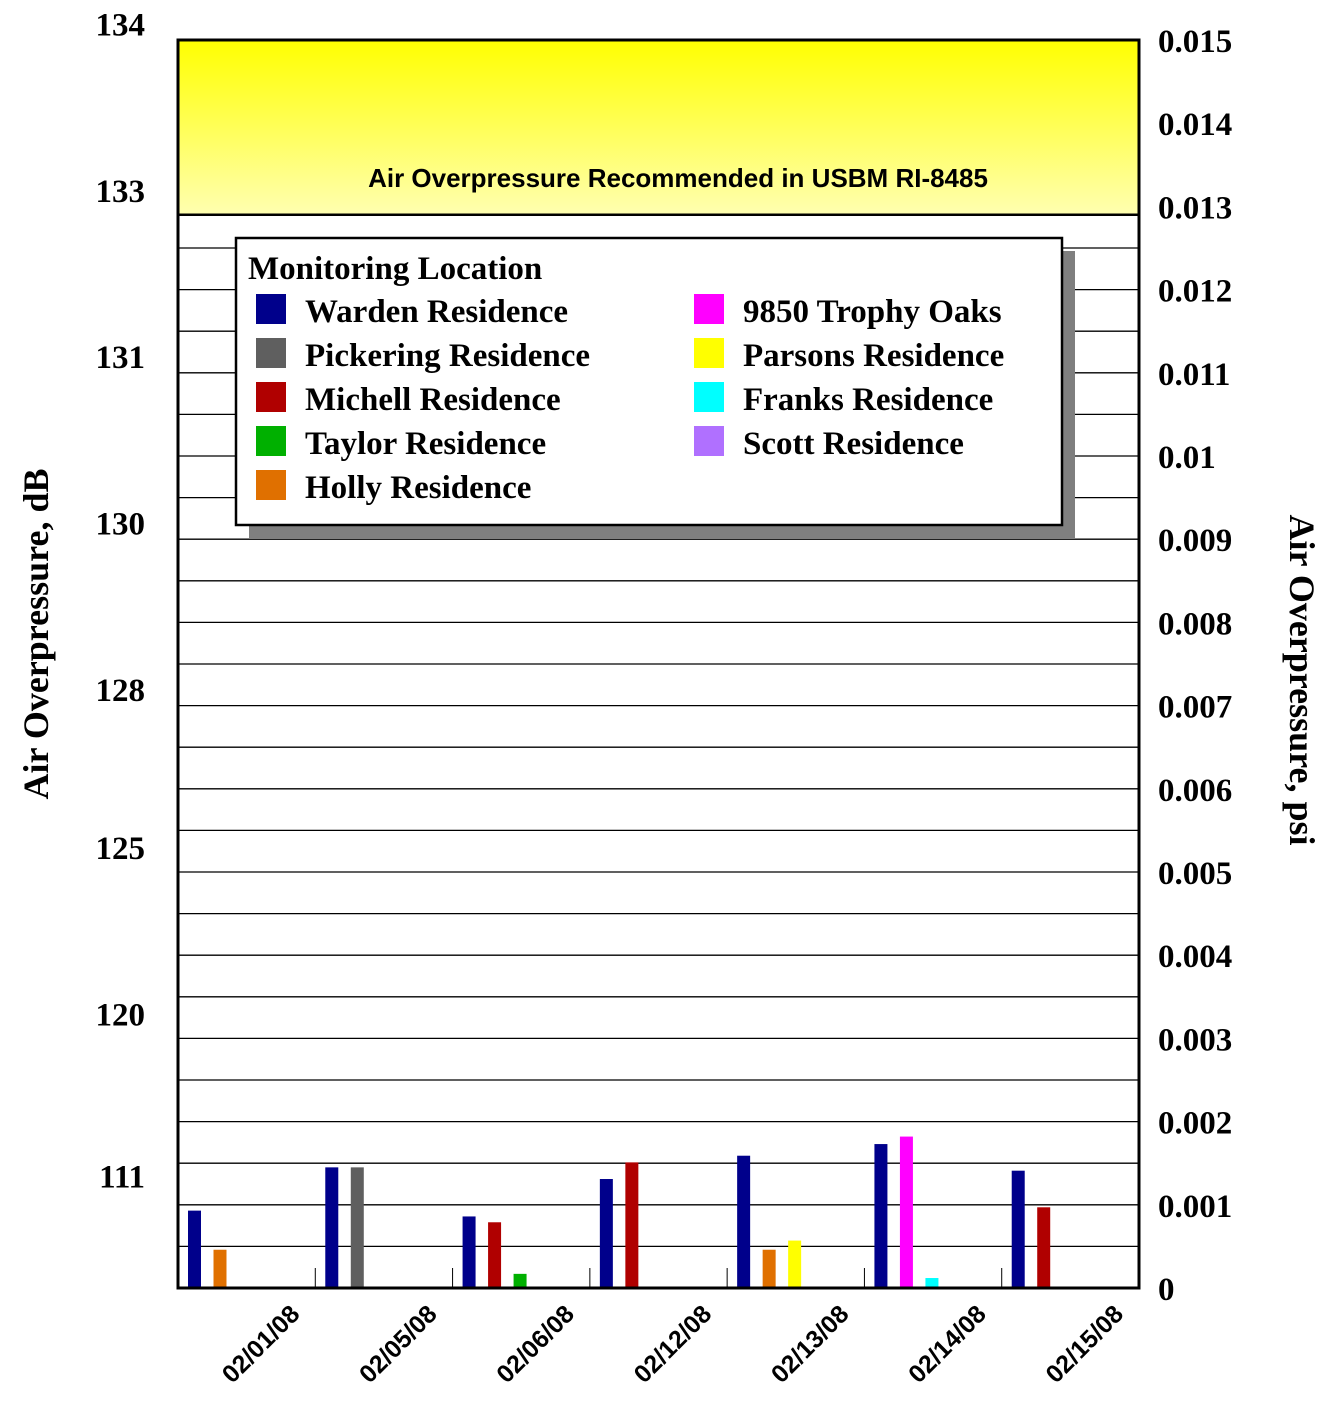 Image resolution: width=1333 pixels, height=1425 pixels. Describe the element at coordinates (1195, 624) in the screenshot. I see `y2-tick-label: 0.008` at that location.